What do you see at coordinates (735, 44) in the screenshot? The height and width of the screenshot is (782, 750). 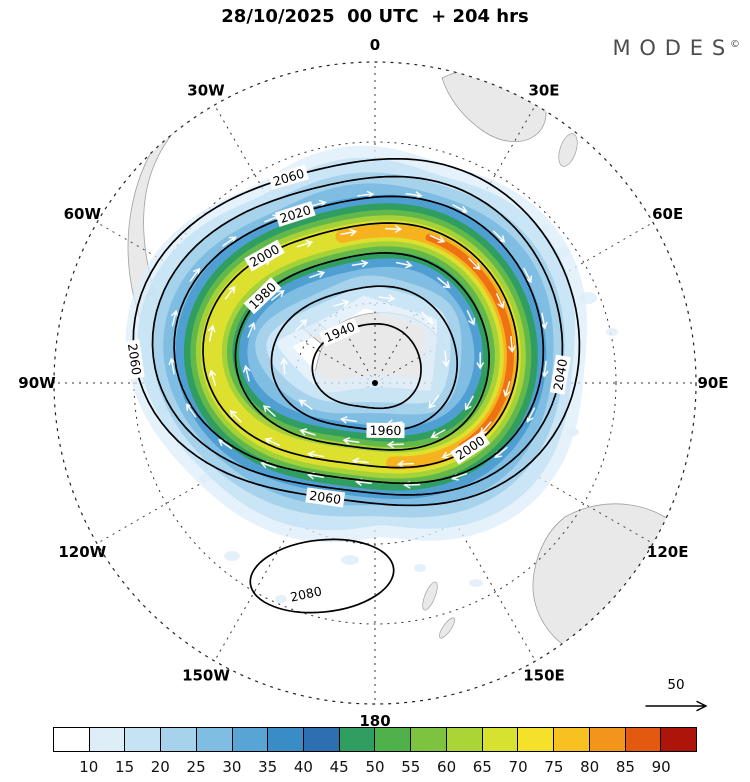 I see `copyright-mark: ©` at bounding box center [735, 44].